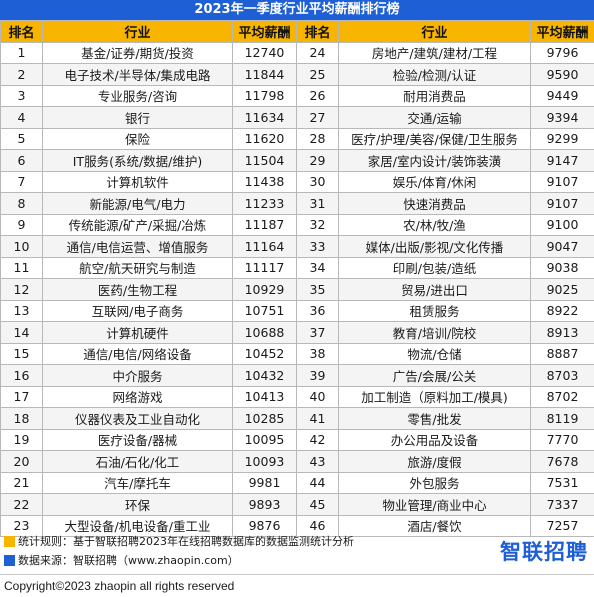 This screenshot has width=594, height=597. What do you see at coordinates (265, 118) in the screenshot?
I see `left-salary-cell: 11634` at bounding box center [265, 118].